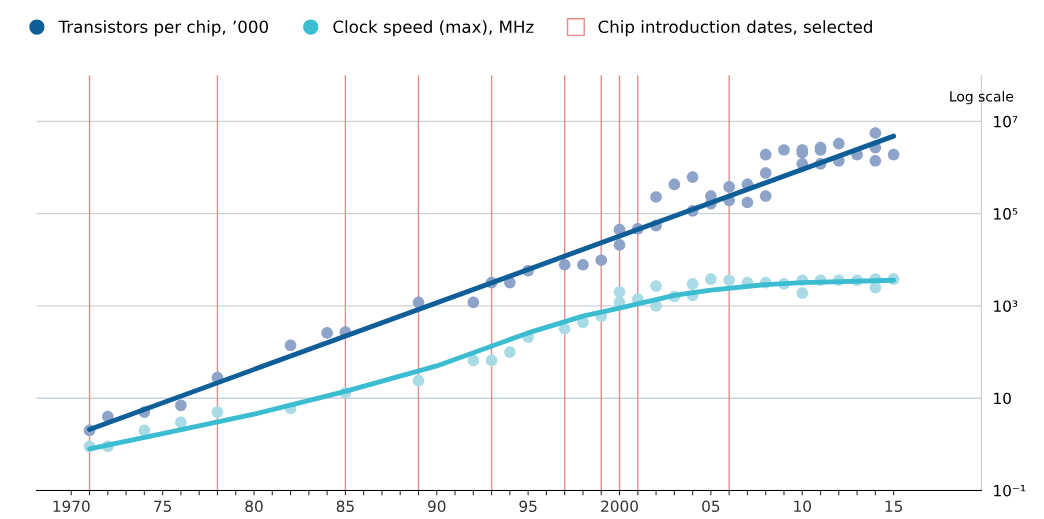  What do you see at coordinates (528, 506) in the screenshot?
I see `x-tick-label: 95` at bounding box center [528, 506].